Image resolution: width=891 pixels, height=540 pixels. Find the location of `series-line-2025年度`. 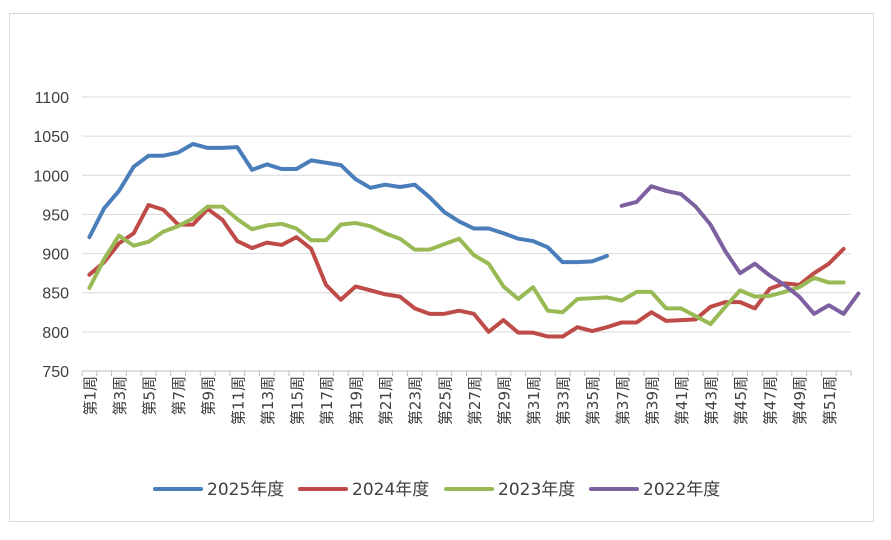

series-line-2025年度 is located at coordinates (348, 203).